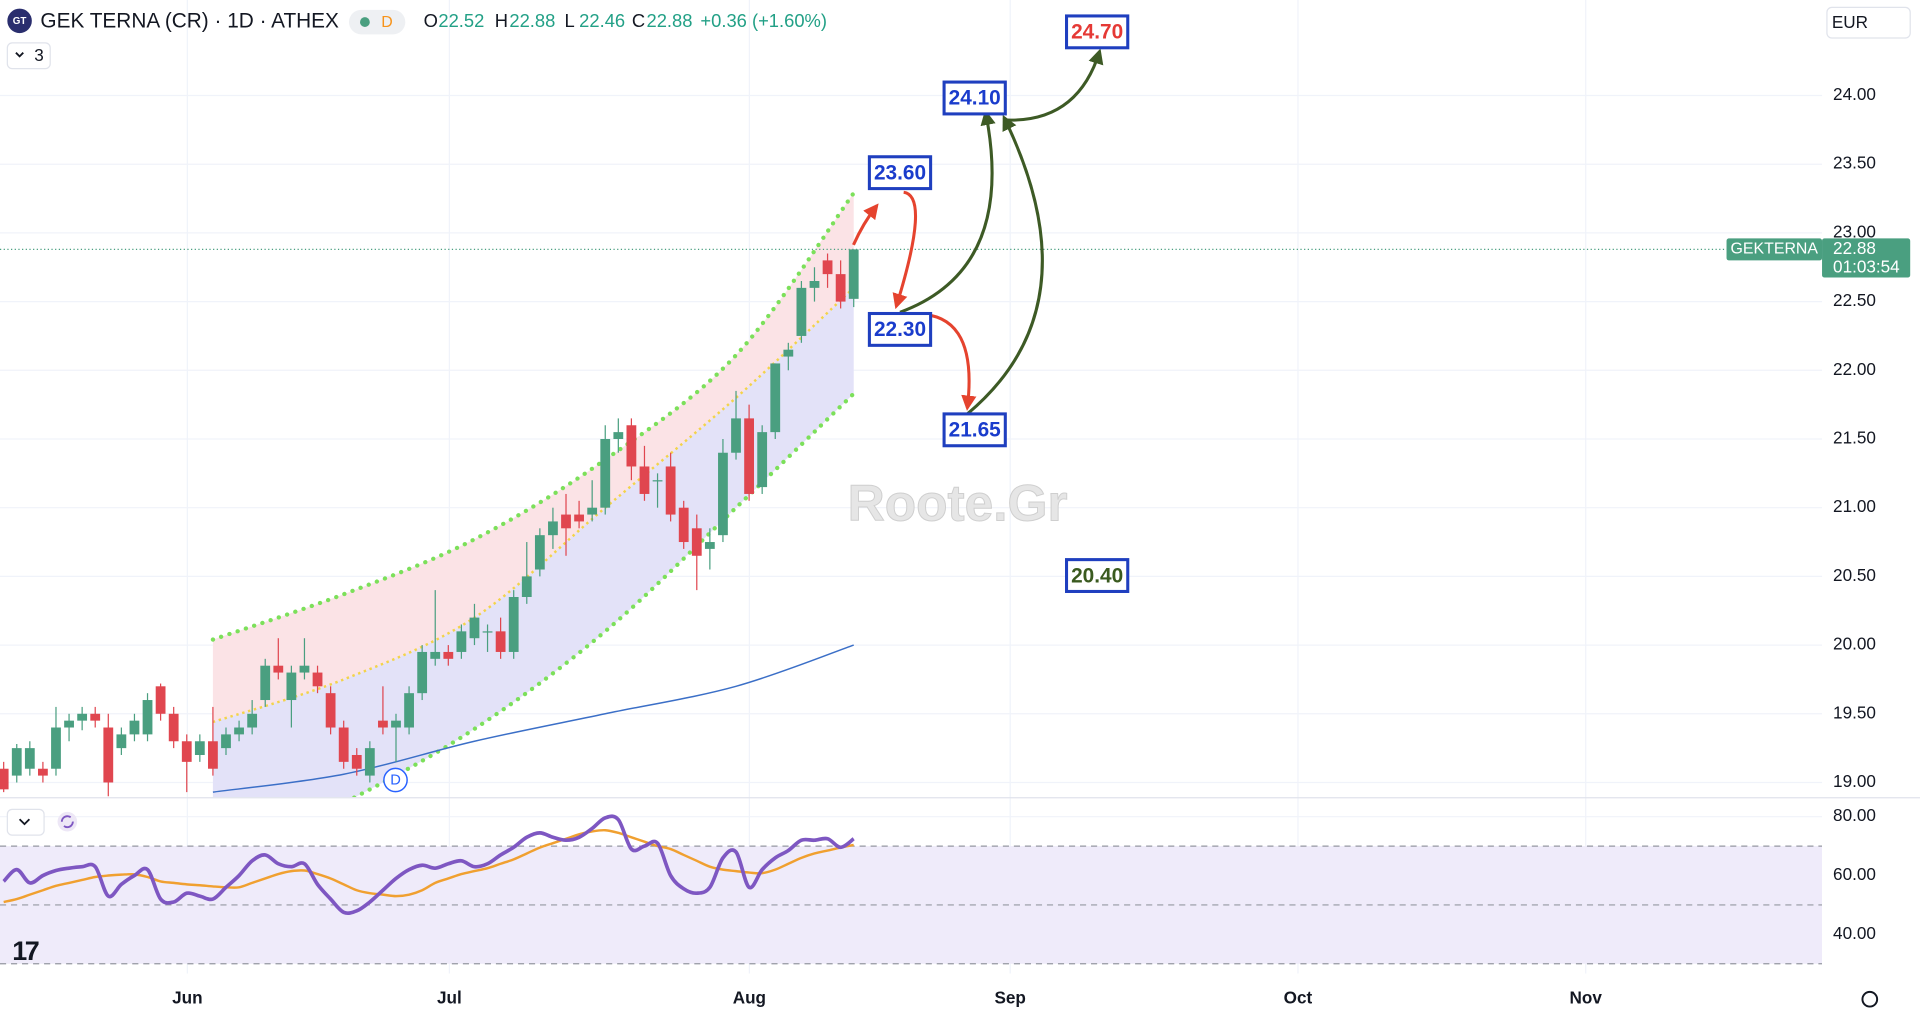 The width and height of the screenshot is (1920, 1017). I want to click on y-tick-label: 20.00, so click(1854, 644).